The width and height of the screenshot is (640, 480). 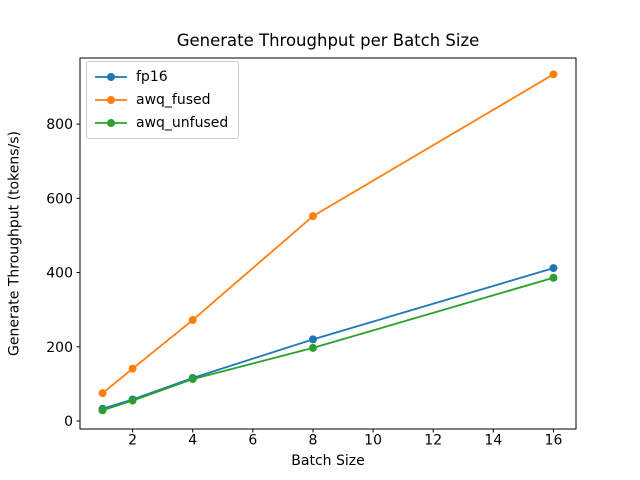 What do you see at coordinates (328, 40) in the screenshot?
I see `chart-title: Generate Throughput per Batch Size` at bounding box center [328, 40].